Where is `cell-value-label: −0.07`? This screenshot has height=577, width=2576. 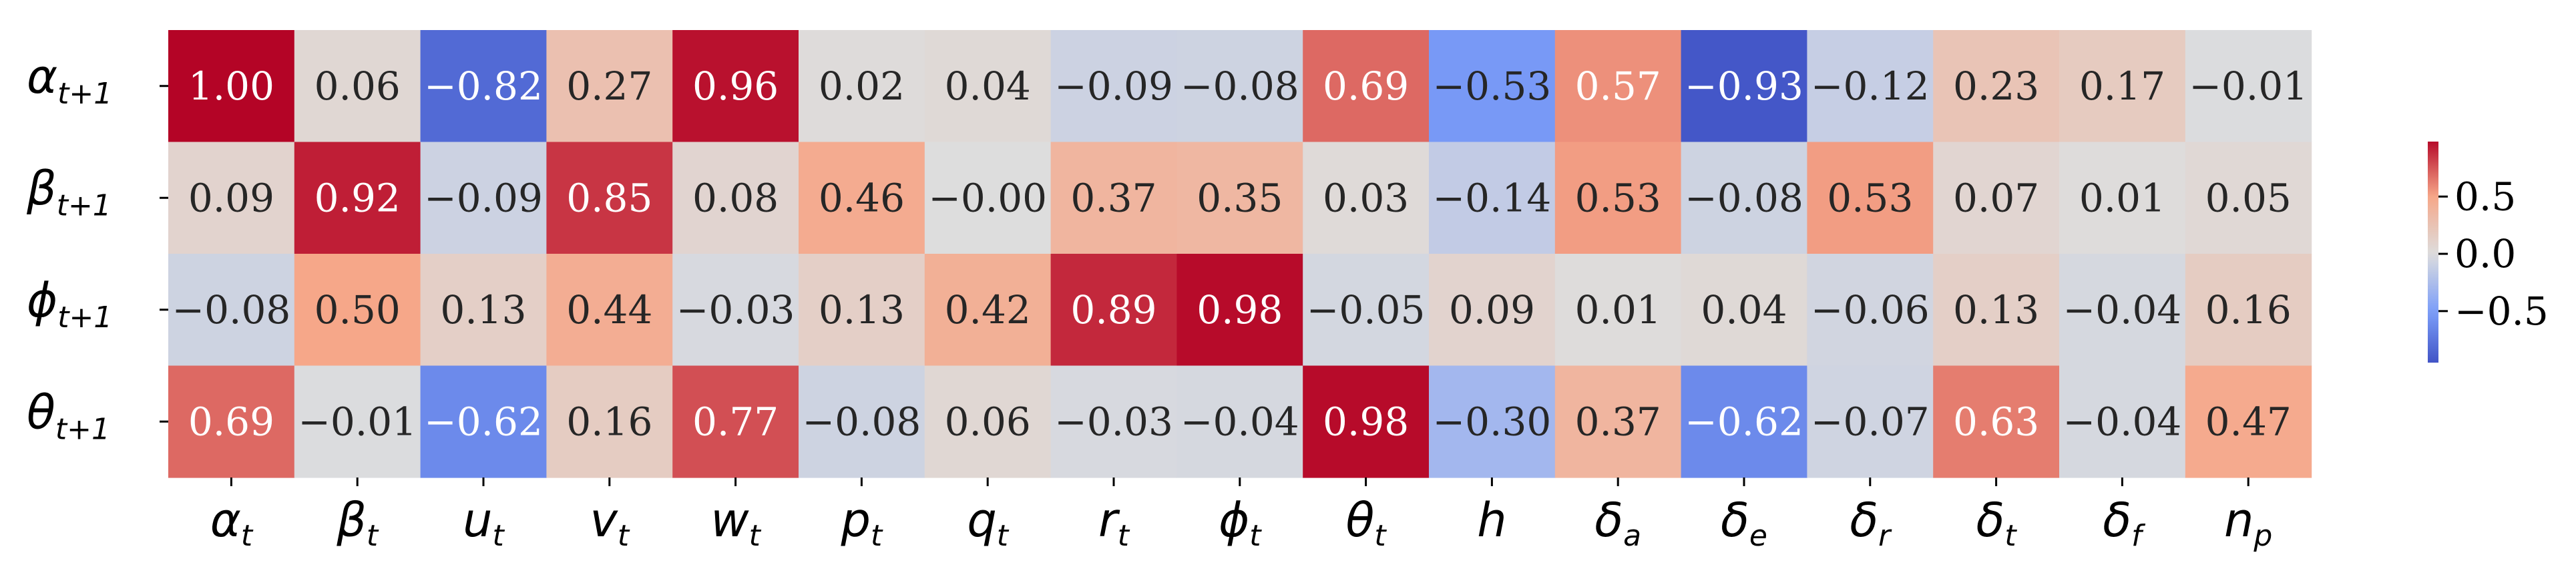
cell-value-label: −0.07 is located at coordinates (1870, 421).